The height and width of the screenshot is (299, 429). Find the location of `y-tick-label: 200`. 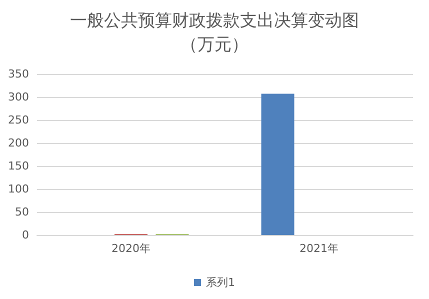

y-tick-label: 200 is located at coordinates (18, 143).